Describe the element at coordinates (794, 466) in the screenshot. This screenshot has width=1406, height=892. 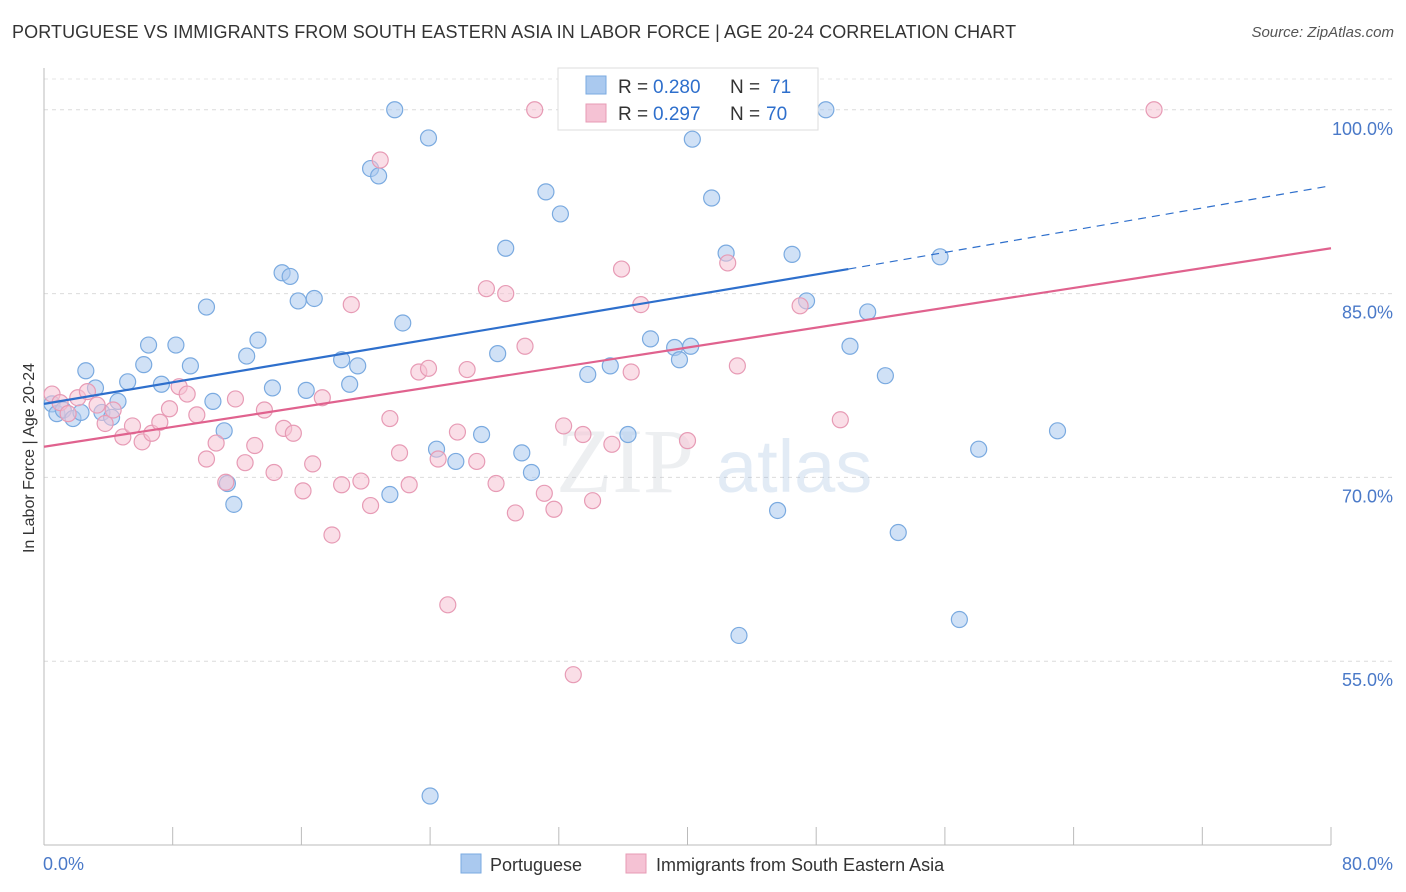
I see `watermark-atlas: atlas` at that location.